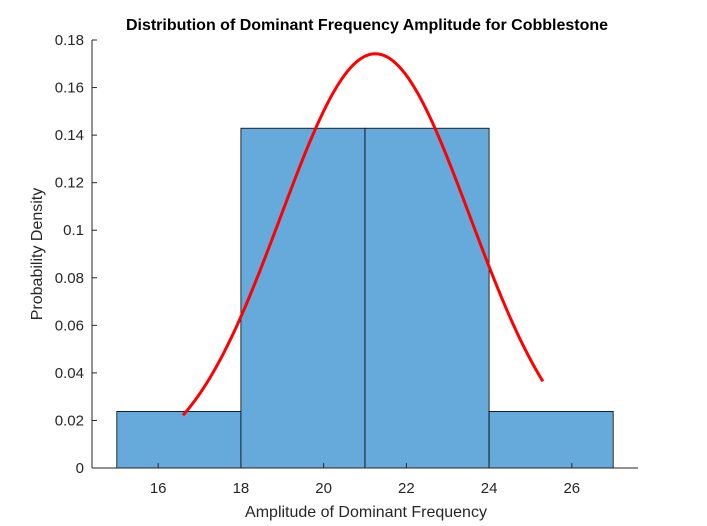  What do you see at coordinates (406, 488) in the screenshot?
I see `x-tick-label: 22` at bounding box center [406, 488].